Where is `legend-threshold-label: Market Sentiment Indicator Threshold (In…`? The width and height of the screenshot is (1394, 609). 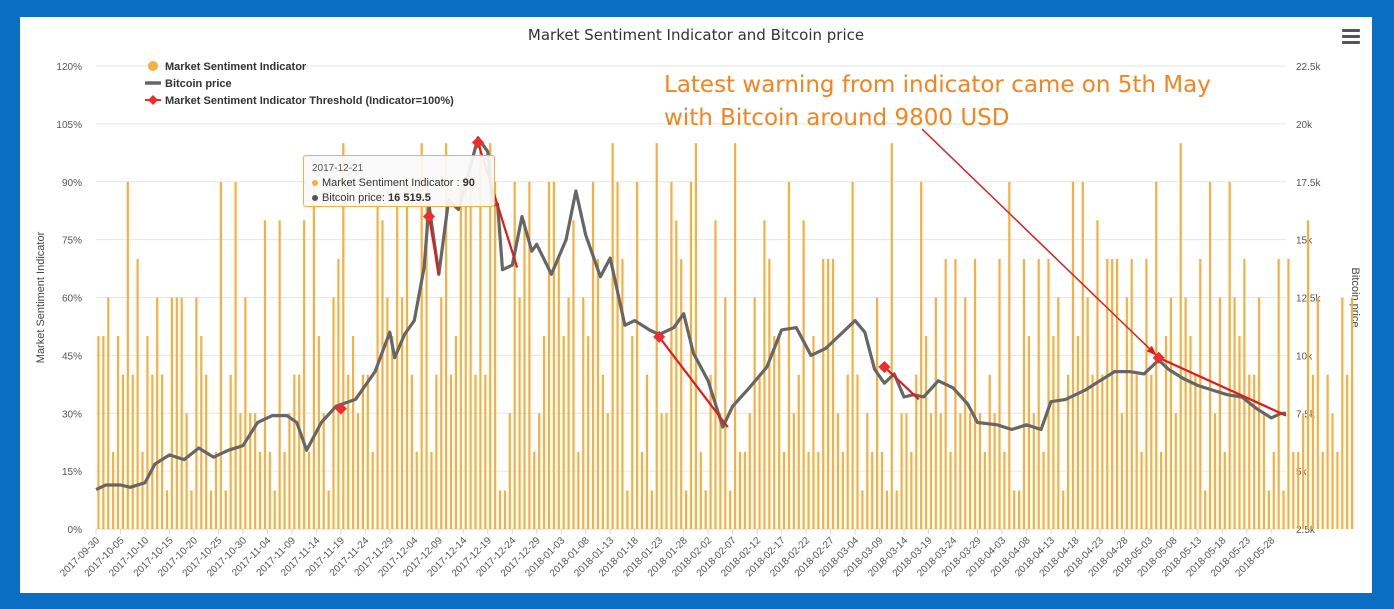
legend-threshold-label: Market Sentiment Indicator Threshold (In… is located at coordinates (309, 101).